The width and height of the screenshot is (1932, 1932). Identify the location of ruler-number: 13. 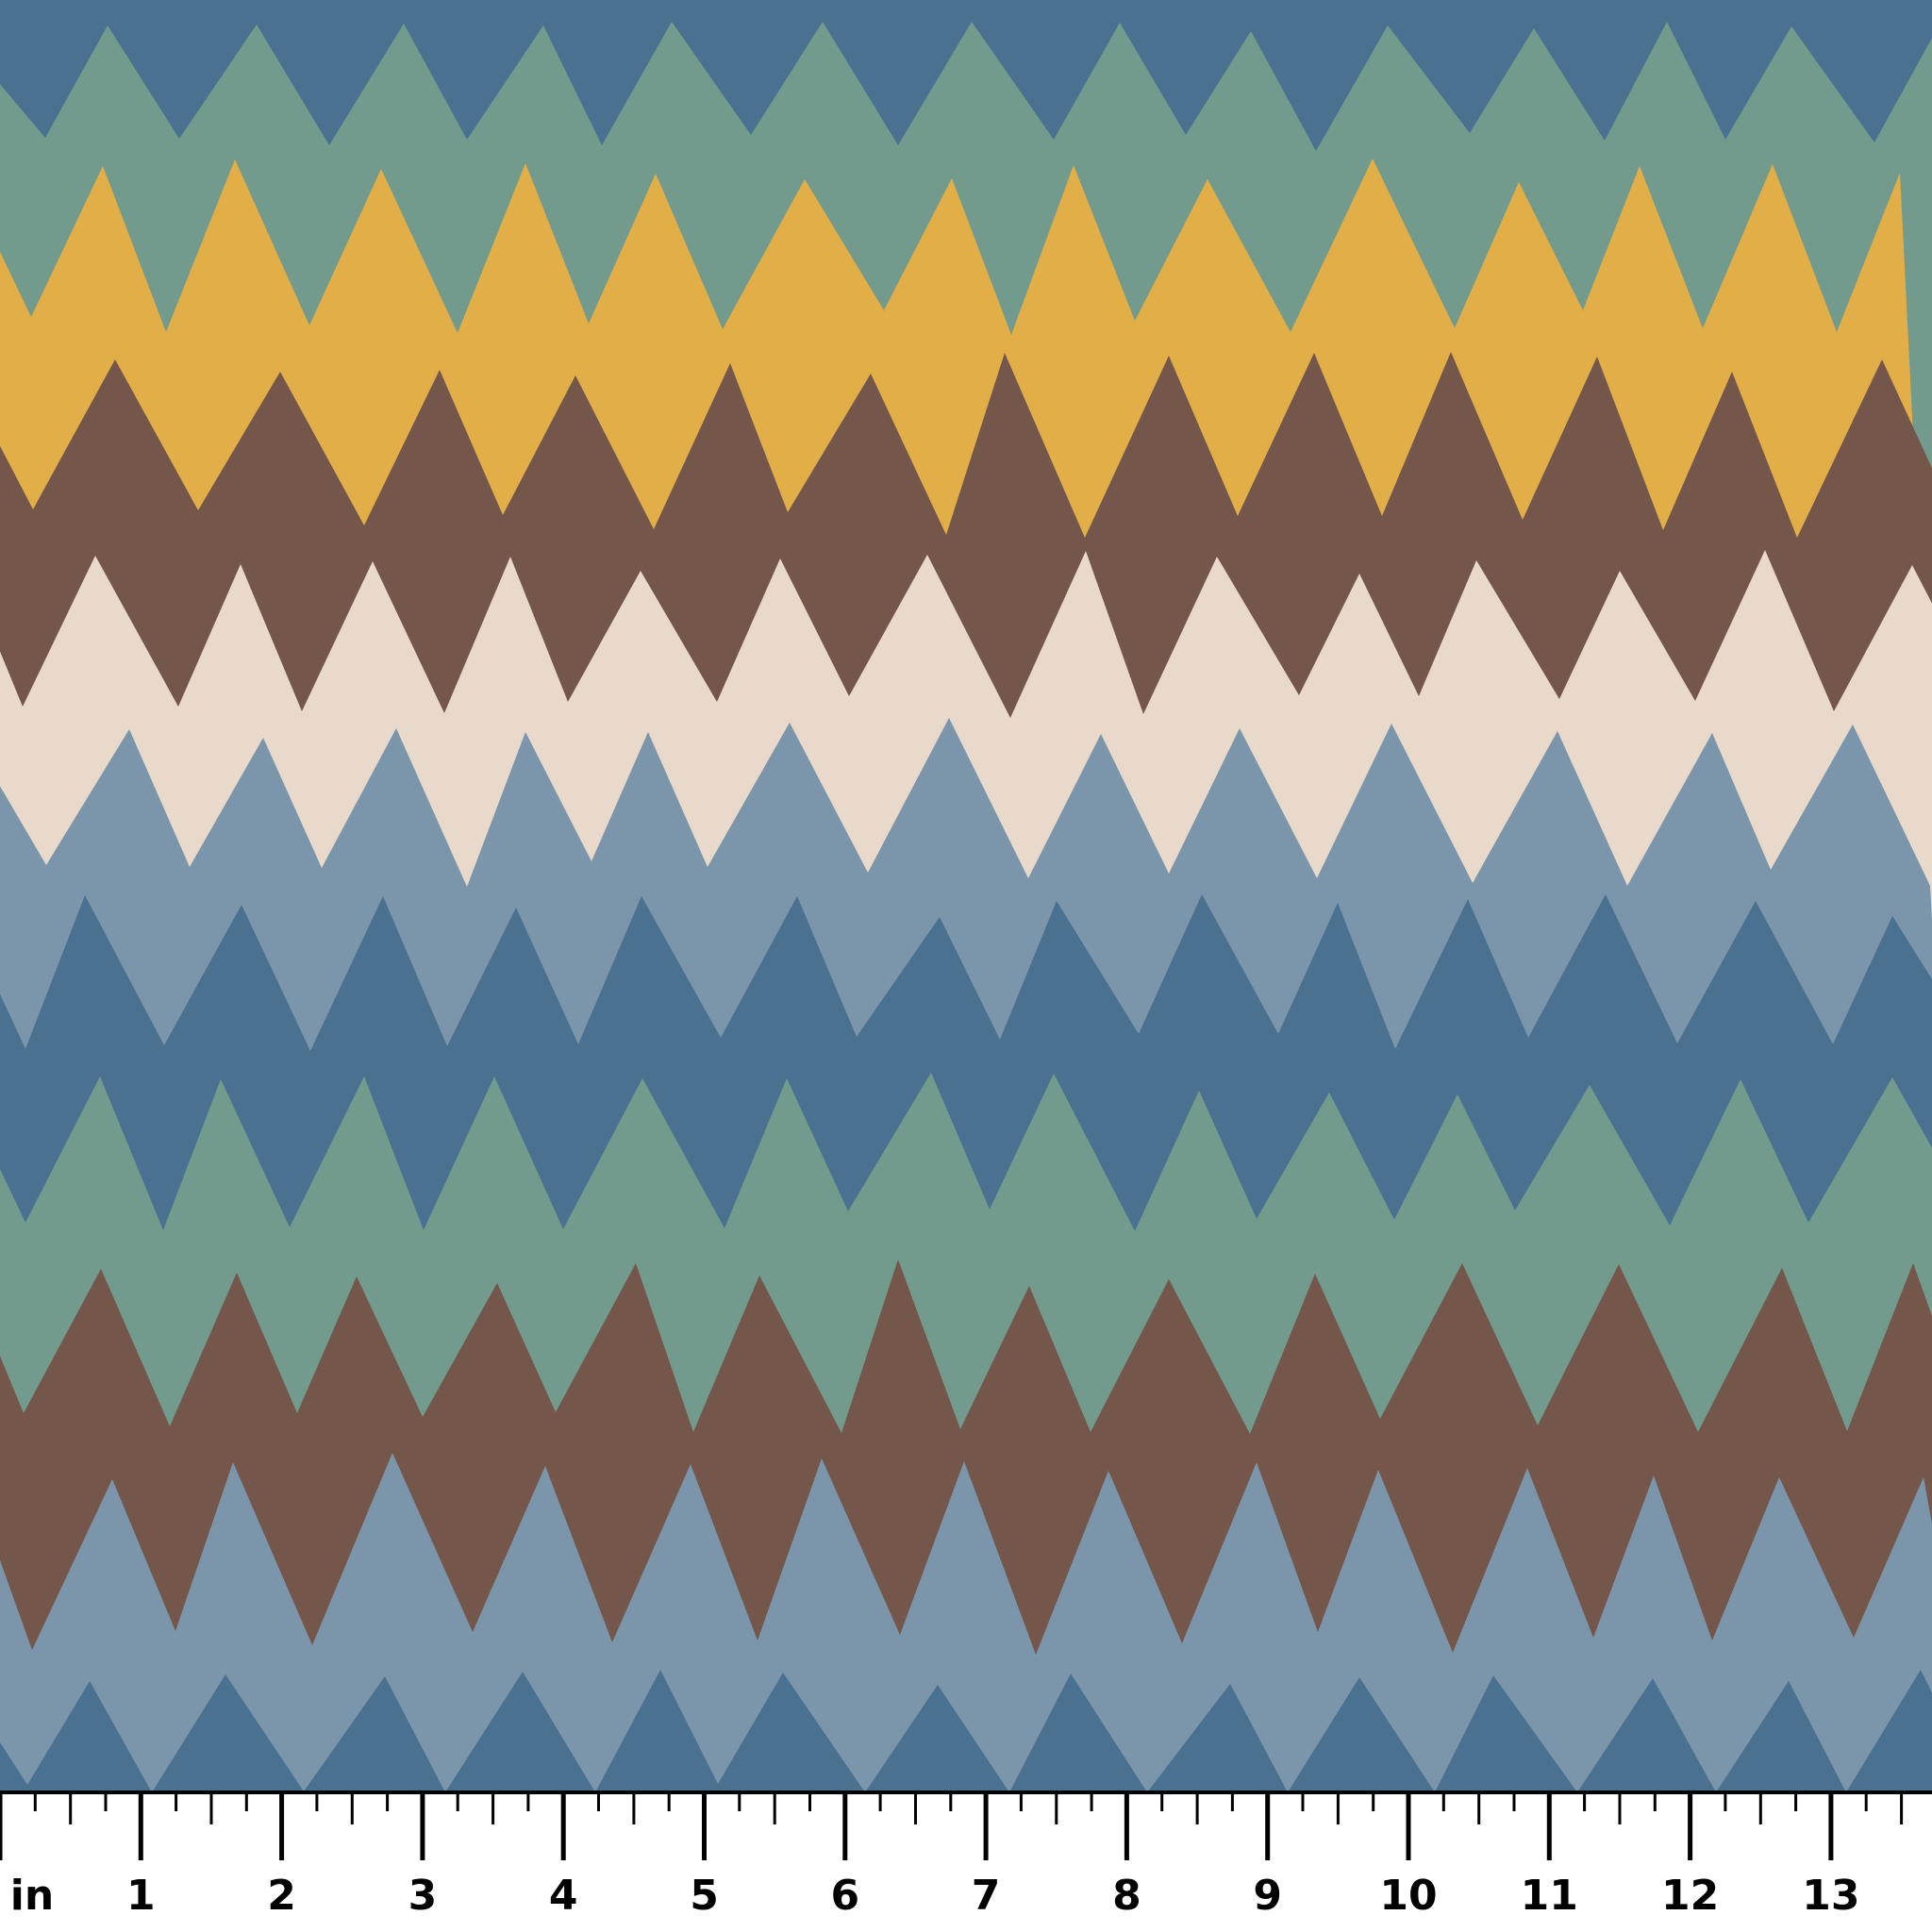
(1831, 1896).